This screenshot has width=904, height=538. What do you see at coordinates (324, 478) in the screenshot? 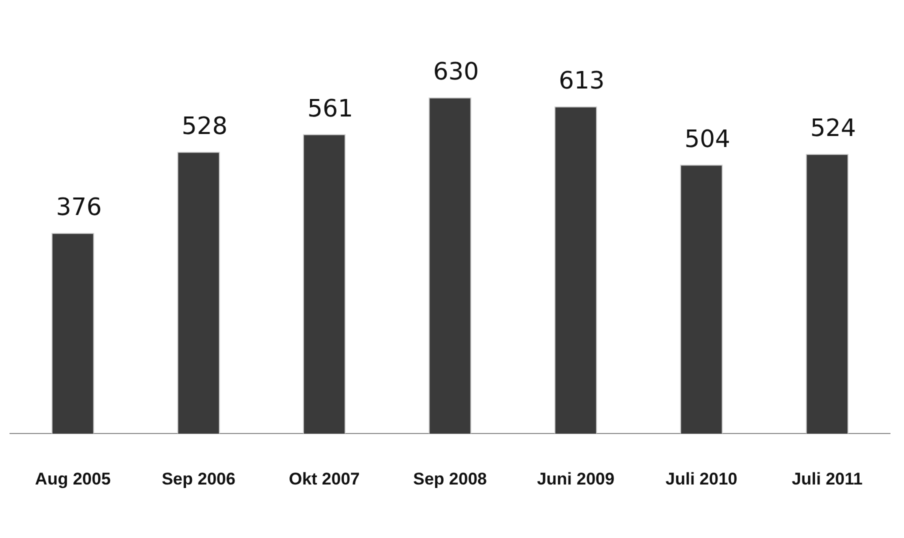
I see `x-tick-label: Okt 2007` at bounding box center [324, 478].